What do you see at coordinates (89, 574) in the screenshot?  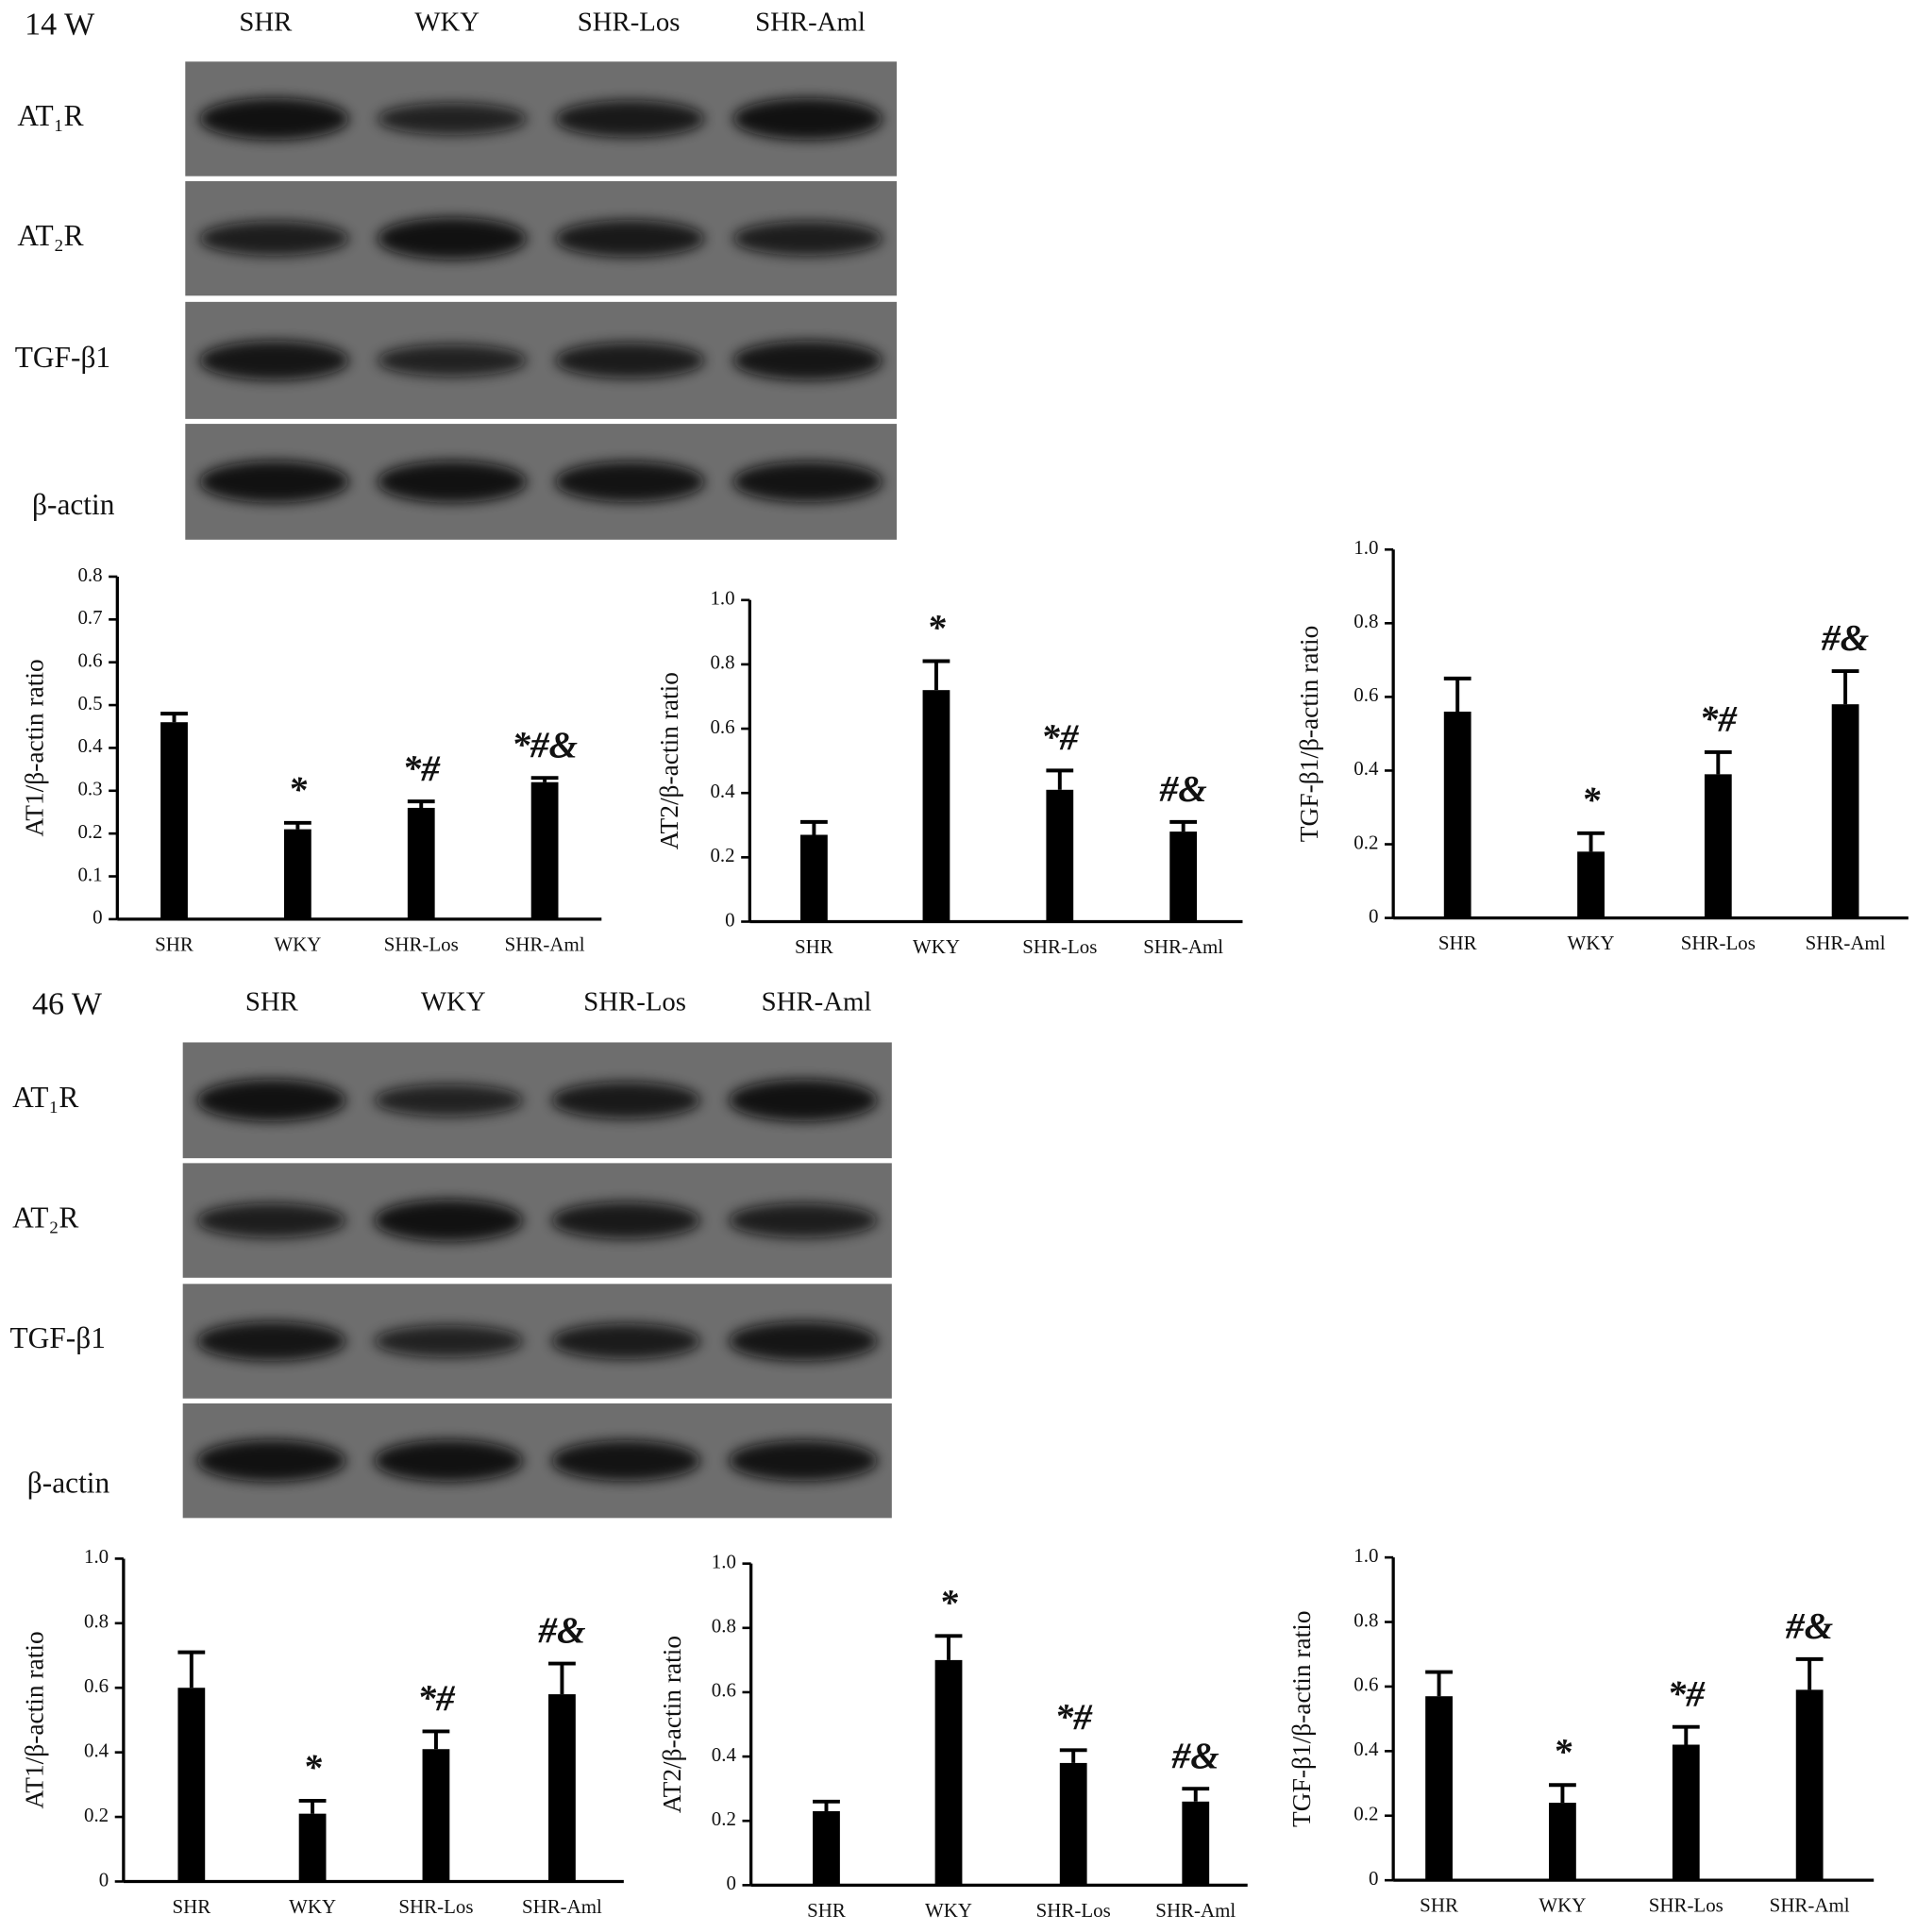 I see `y-tick-label: 0.8` at bounding box center [89, 574].